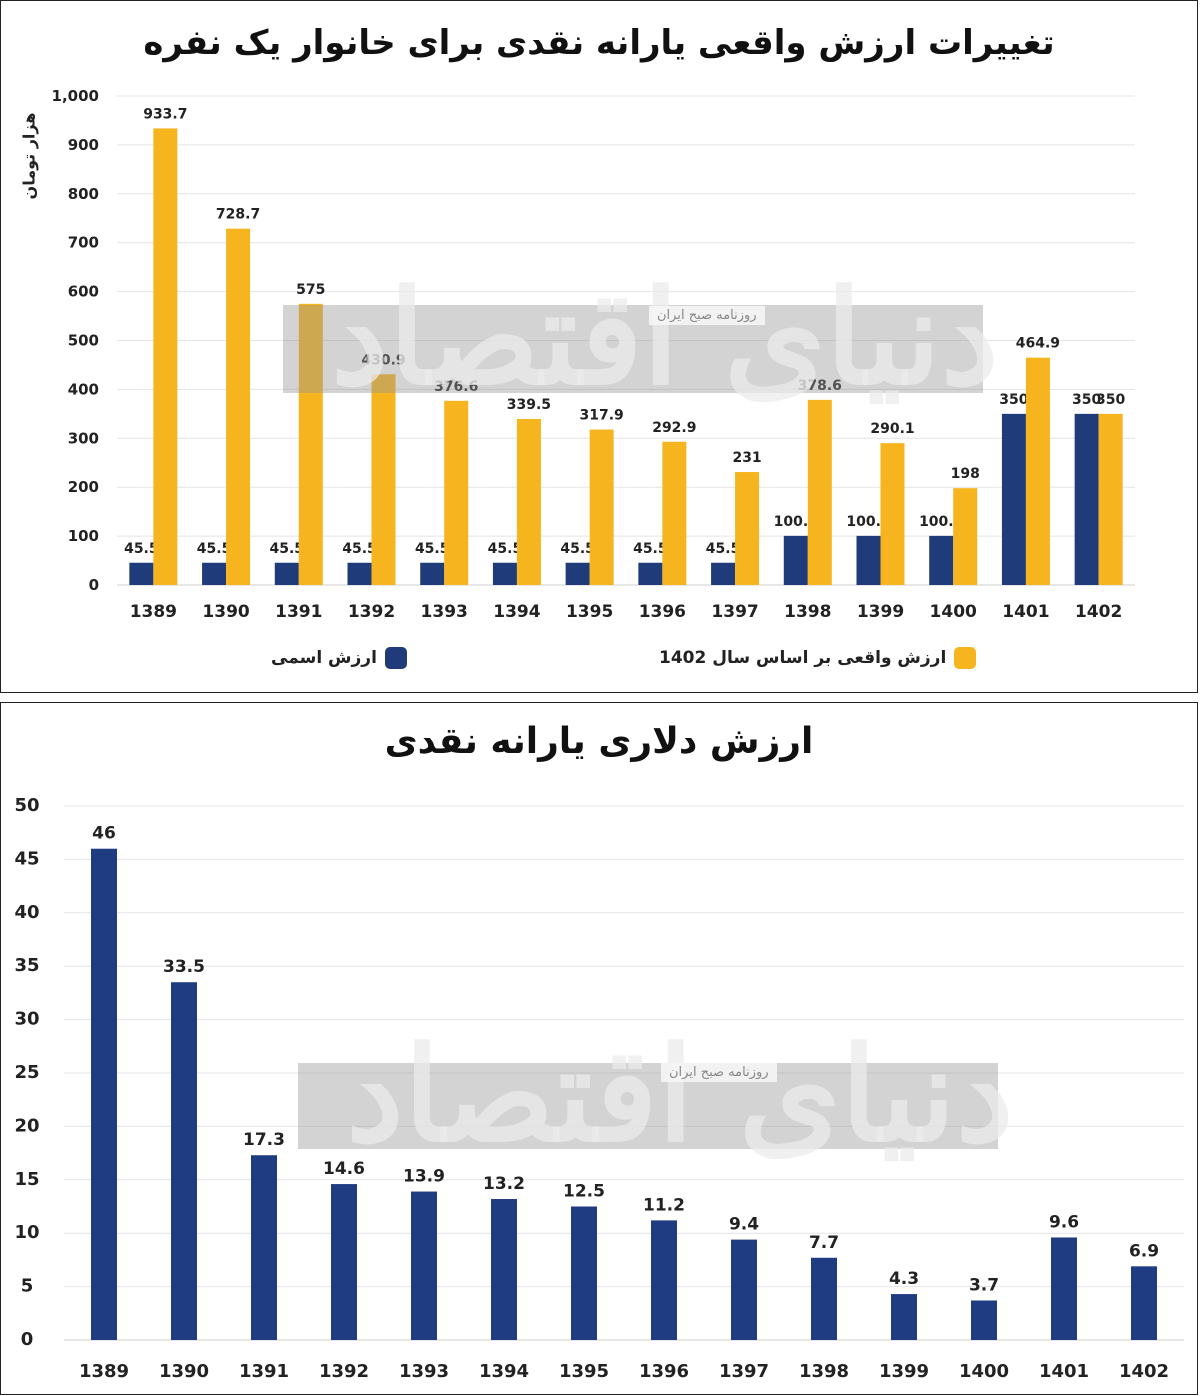 Image resolution: width=1200 pixels, height=1396 pixels. I want to click on y-tick-label: 10, so click(26, 1232).